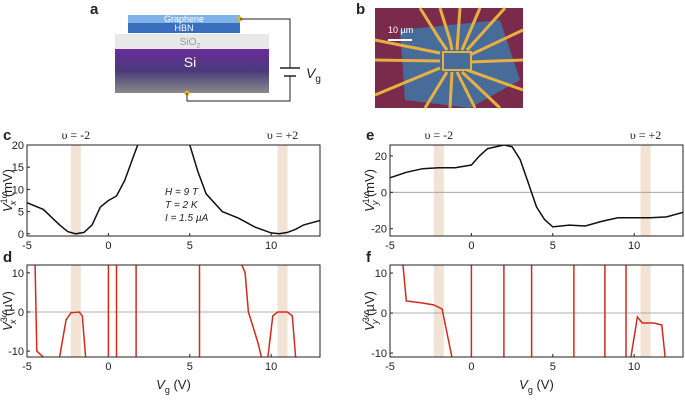 This screenshot has width=685, height=407. I want to click on label: Graphene, so click(184, 19).